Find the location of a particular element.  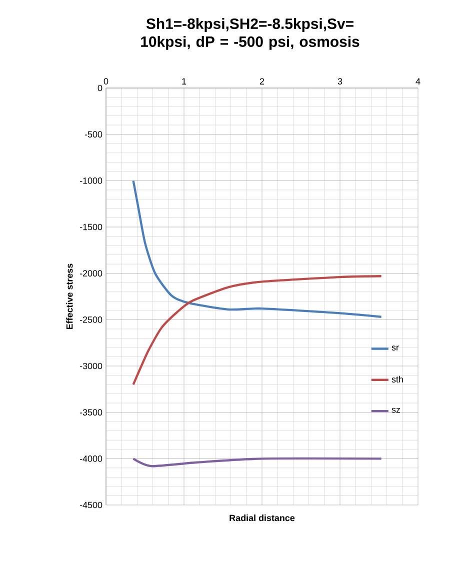

x-axis-title: Radial distance is located at coordinates (262, 518).